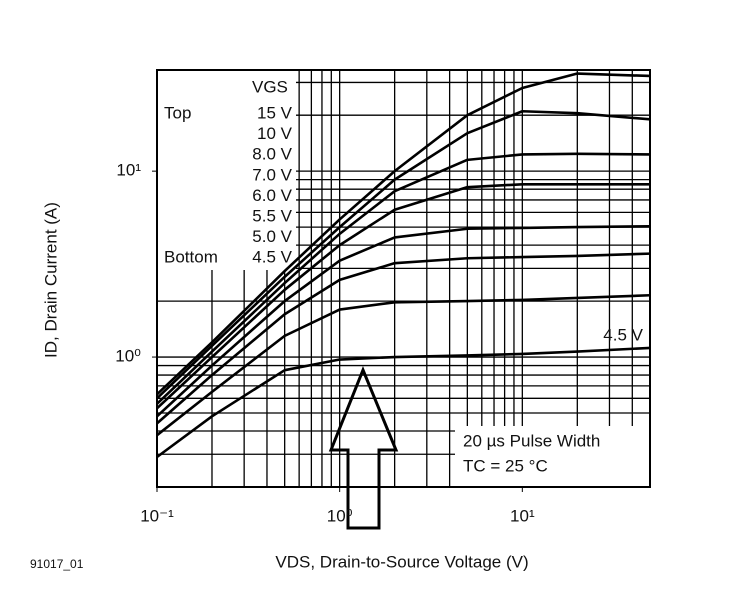  What do you see at coordinates (505, 465) in the screenshot?
I see `annotation: TC = 25 °C` at bounding box center [505, 465].